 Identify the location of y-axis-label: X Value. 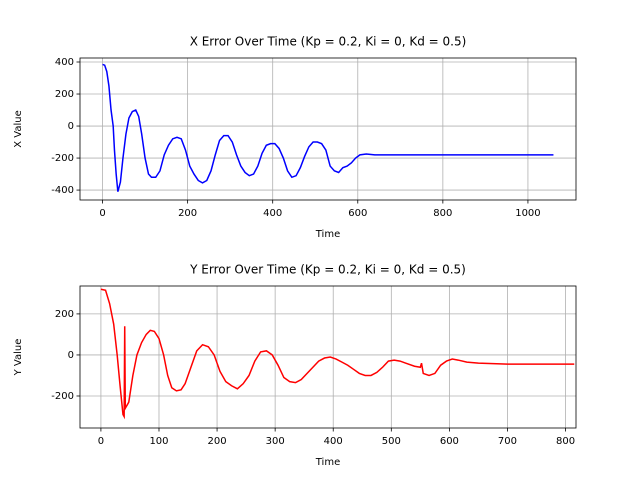
(18, 129).